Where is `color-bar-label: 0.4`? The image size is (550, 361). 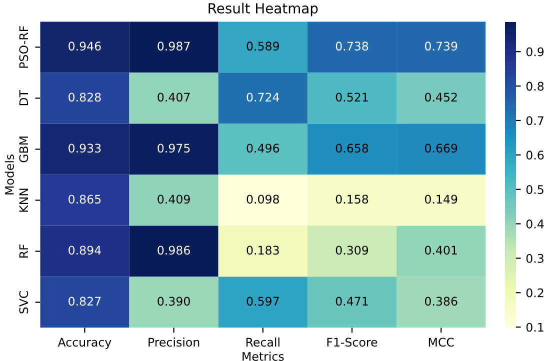 color-bar-label: 0.4 is located at coordinates (535, 224).